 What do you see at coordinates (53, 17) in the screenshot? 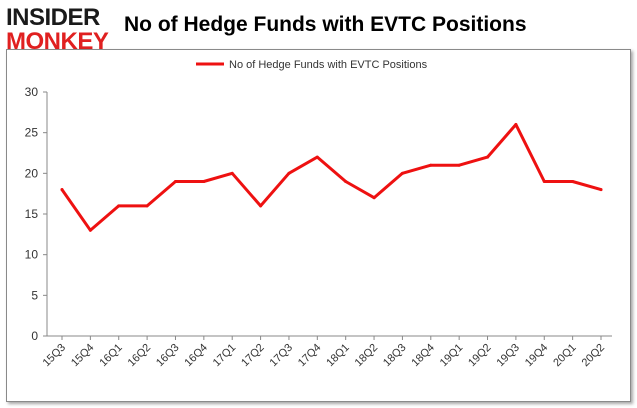
I see `logo-line-1: INSIDER` at bounding box center [53, 17].